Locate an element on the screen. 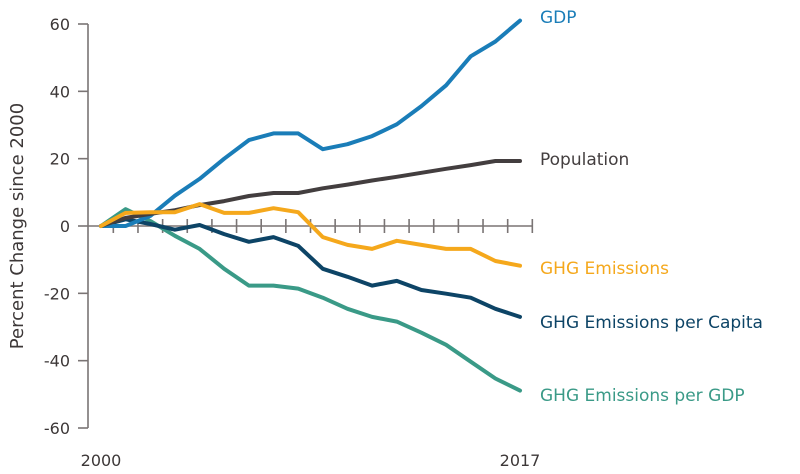 The image size is (800, 474). y-tick-label: 0 is located at coordinates (65, 226).